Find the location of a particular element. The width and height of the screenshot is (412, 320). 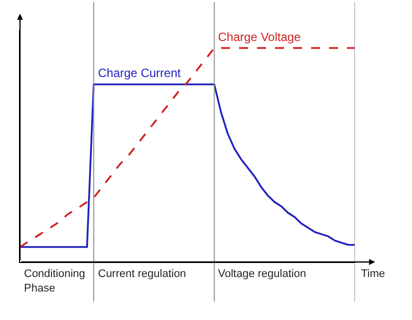

text: Current regulation is located at coordinates (142, 274).